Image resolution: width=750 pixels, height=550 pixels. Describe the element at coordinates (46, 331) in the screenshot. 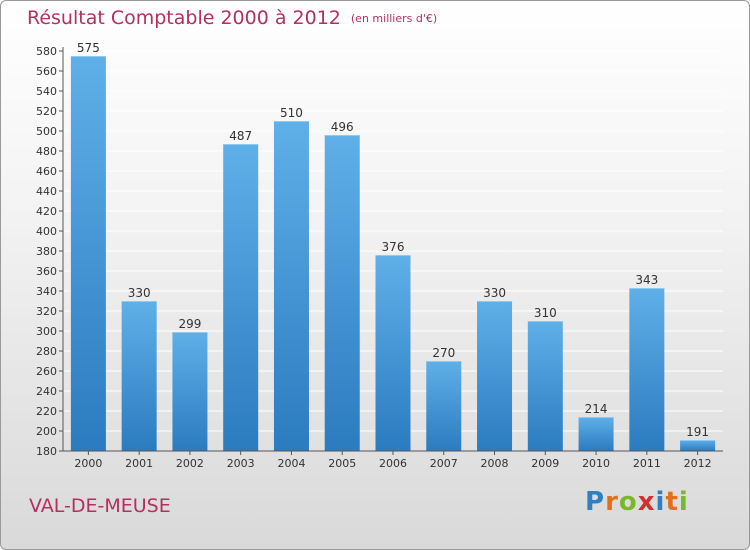

I see `y-tick-label: 300` at that location.